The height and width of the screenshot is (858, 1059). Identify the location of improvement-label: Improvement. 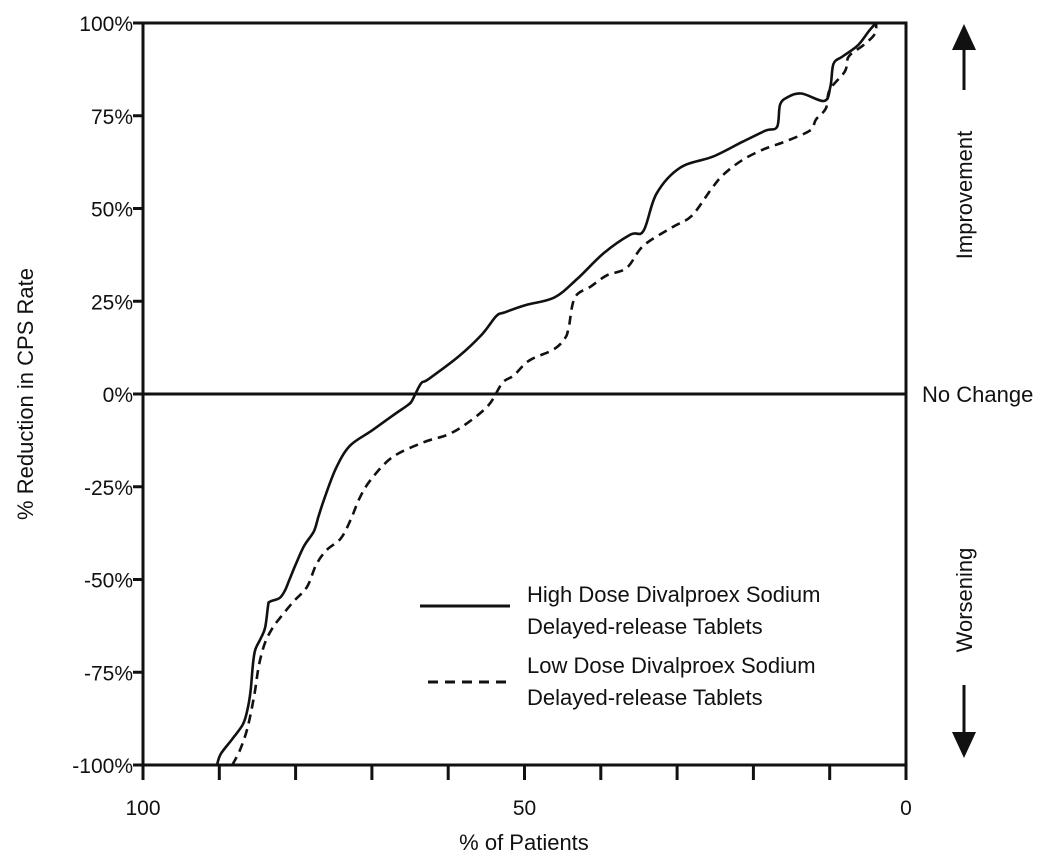
(964, 195).